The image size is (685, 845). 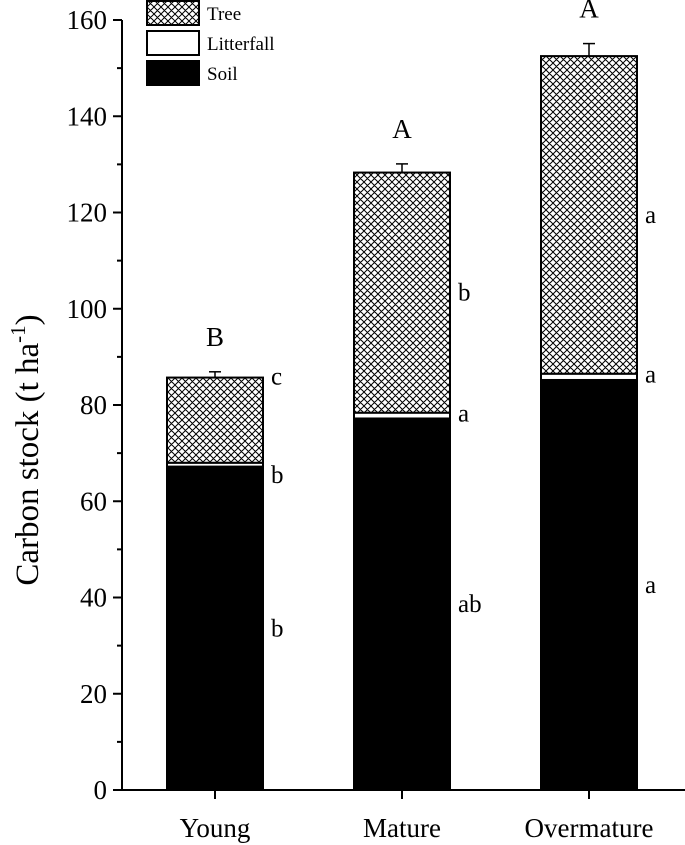 I want to click on y-axis-label-close: ), so click(x=28, y=319).